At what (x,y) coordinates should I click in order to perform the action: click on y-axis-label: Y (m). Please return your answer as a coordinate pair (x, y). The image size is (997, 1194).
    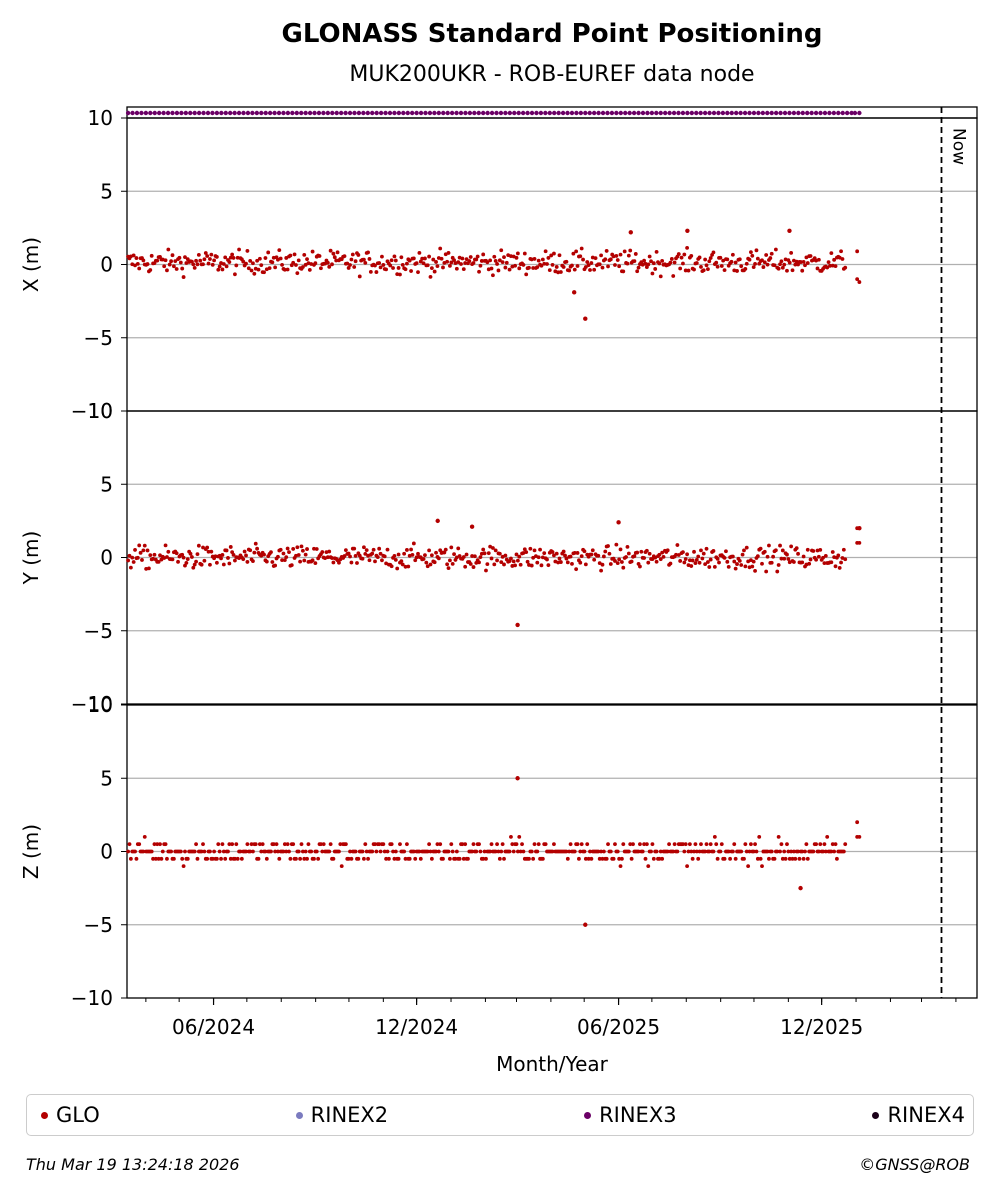
    Looking at the image, I should click on (31, 558).